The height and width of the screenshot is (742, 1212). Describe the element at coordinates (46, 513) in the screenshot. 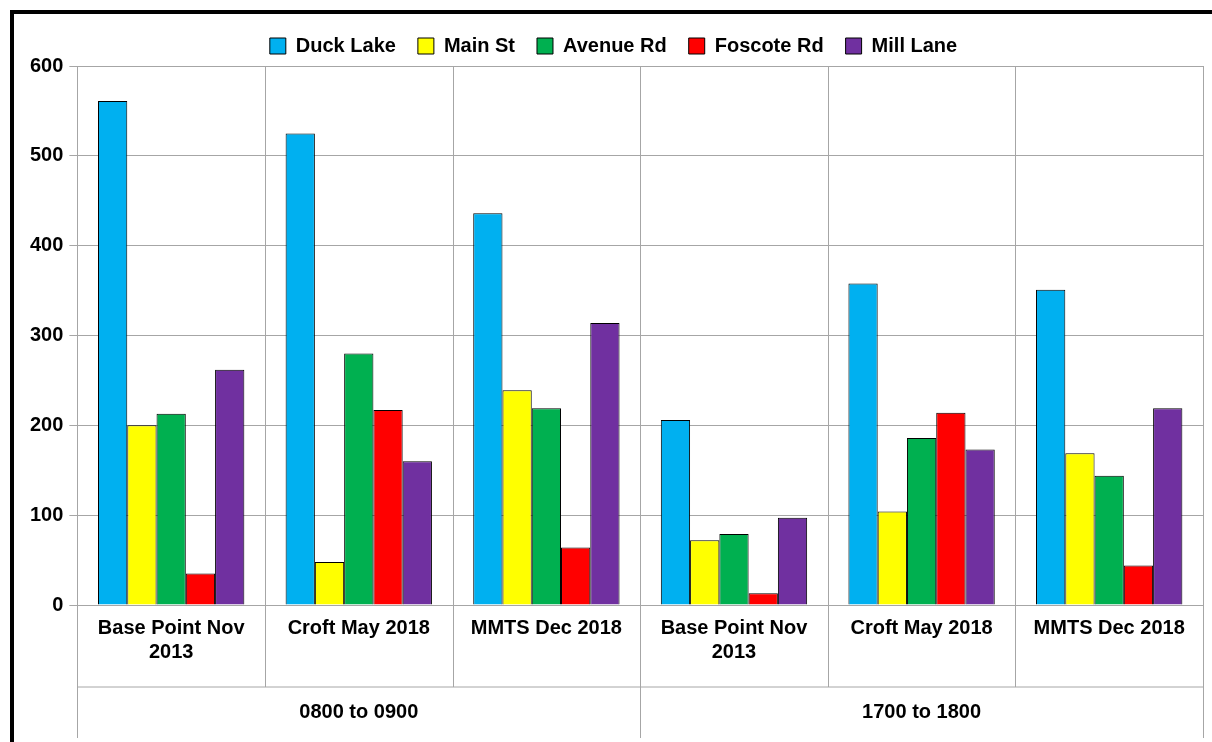

I see `y-tick-label: 100` at that location.